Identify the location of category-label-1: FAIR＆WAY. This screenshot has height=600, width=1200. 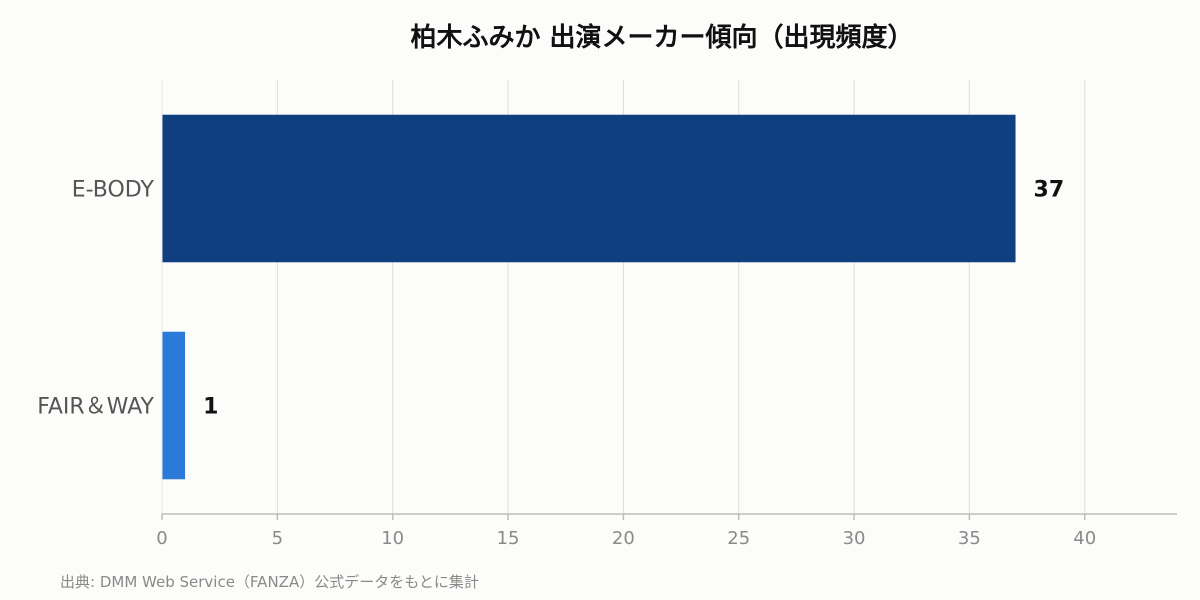
(95, 407).